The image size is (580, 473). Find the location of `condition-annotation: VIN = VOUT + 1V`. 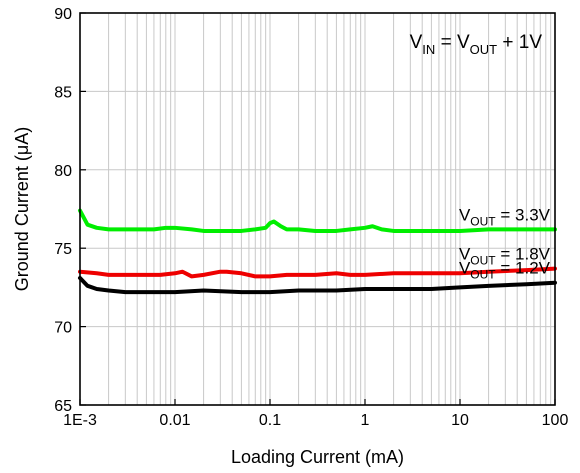

condition-annotation: VIN = VOUT + 1V is located at coordinates (476, 44).